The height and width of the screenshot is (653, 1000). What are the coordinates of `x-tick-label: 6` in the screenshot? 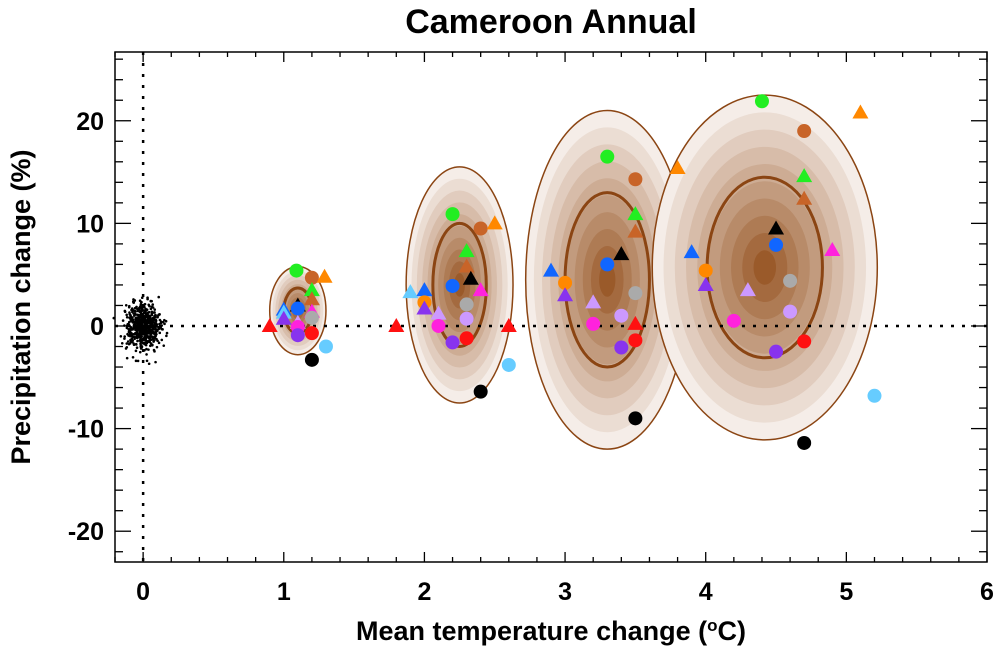 It's located at (987, 592).